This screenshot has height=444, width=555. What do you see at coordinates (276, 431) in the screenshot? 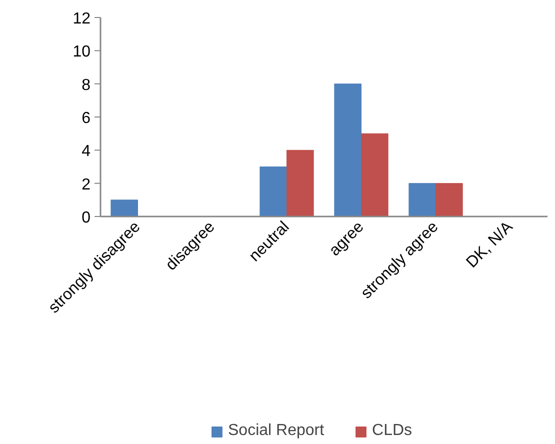
I see `legend-label: Social Report` at bounding box center [276, 431].